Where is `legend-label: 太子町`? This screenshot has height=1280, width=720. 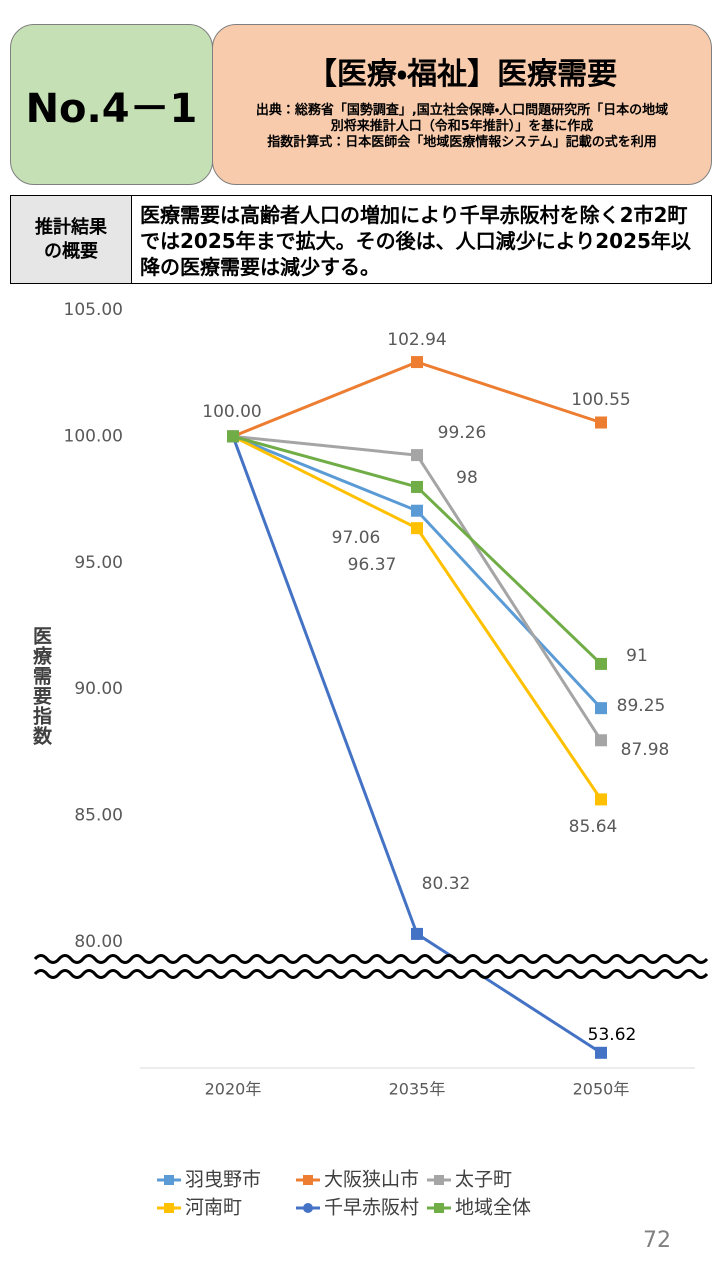 legend-label: 太子町 is located at coordinates (483, 1180).